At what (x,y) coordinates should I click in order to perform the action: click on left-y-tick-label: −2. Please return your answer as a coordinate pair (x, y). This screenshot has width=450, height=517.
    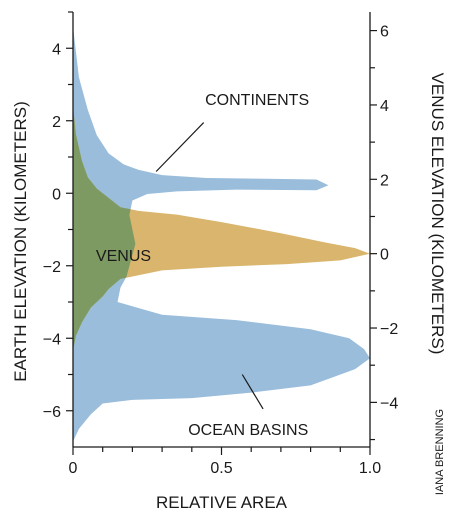
    Looking at the image, I should click on (52, 267).